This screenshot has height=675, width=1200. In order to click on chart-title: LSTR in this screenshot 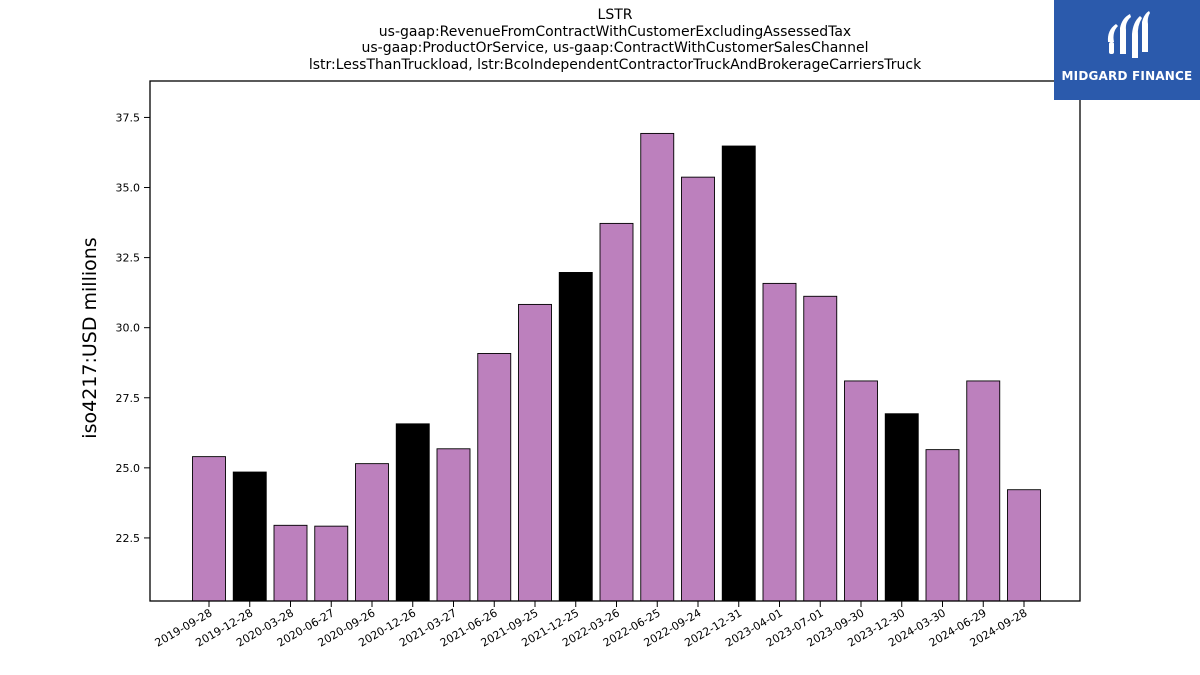, I will do `click(615, 15)`.